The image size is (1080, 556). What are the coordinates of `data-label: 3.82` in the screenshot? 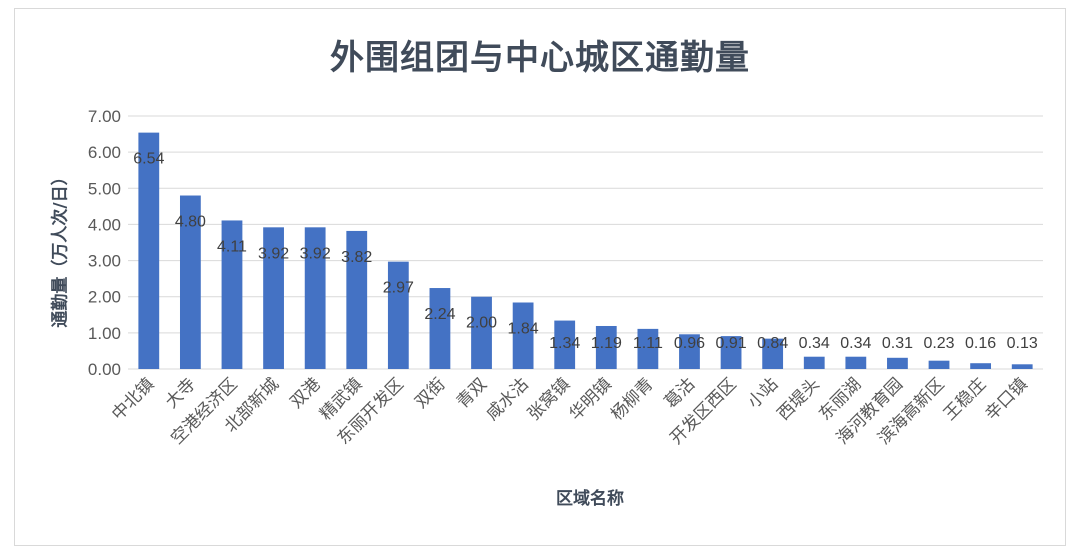 It's located at (356, 257).